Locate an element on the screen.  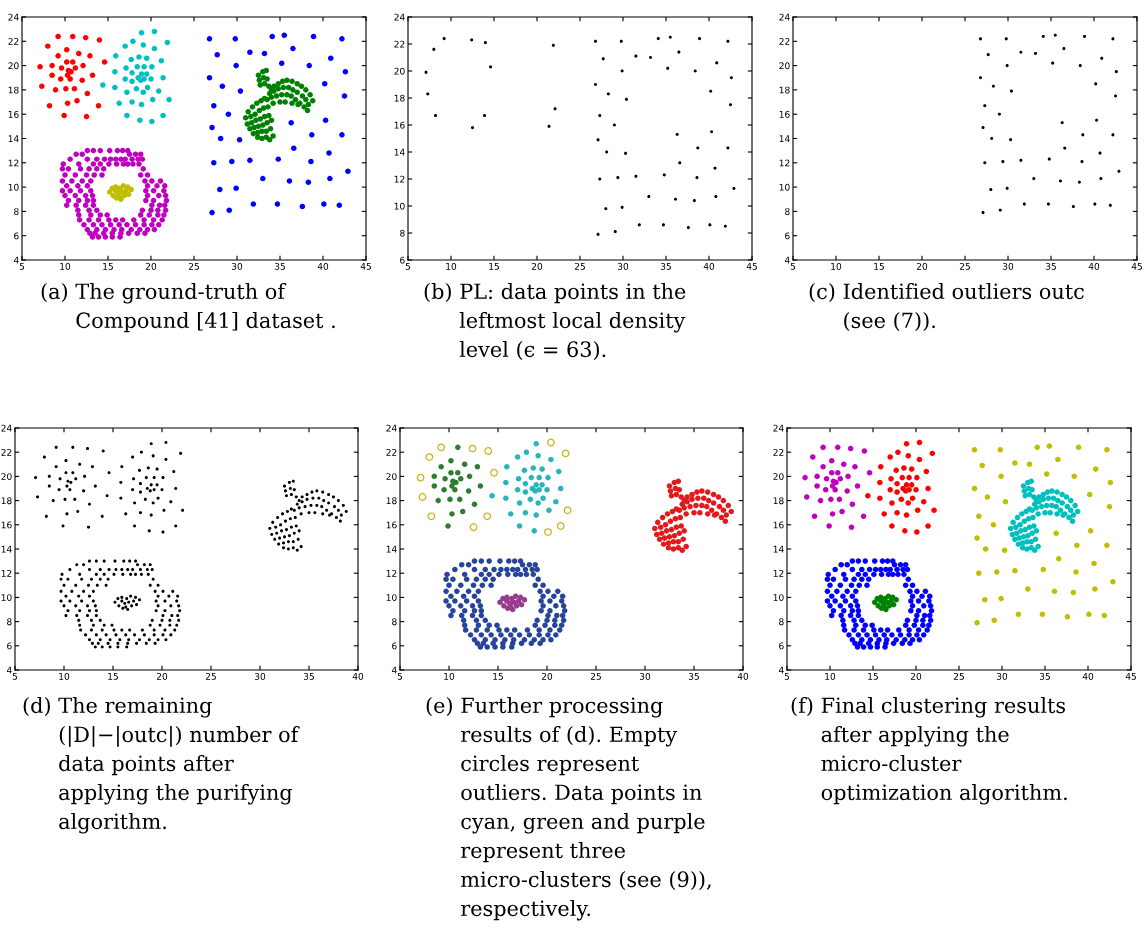
text: (b) PL: data points in the leftmost local density level (ϵ = 63). is located at coordinates (555, 322).